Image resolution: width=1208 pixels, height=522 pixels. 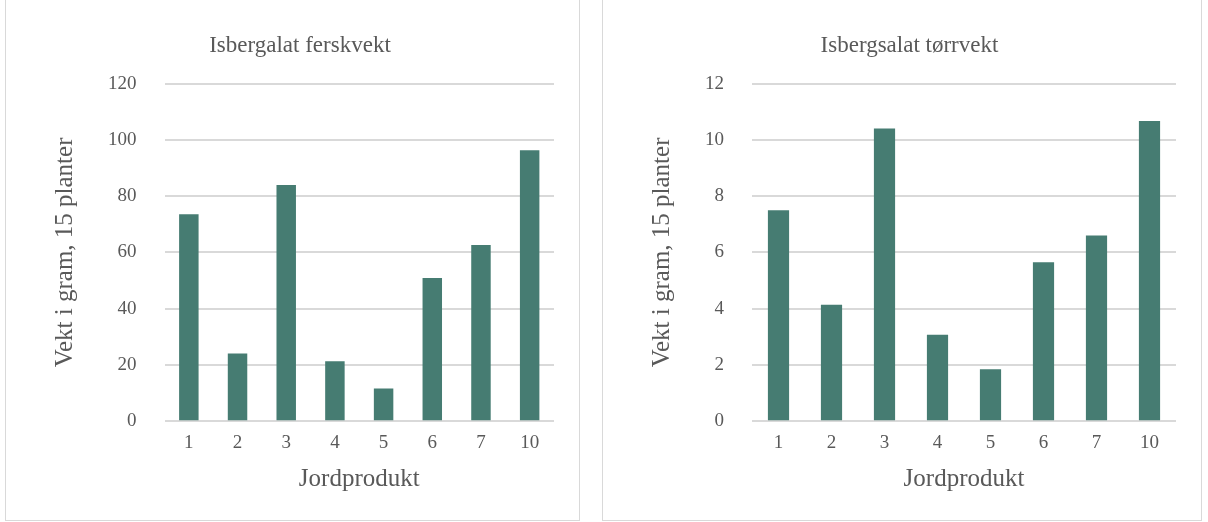 What do you see at coordinates (127, 251) in the screenshot?
I see `y-tick-label: 60` at bounding box center [127, 251].